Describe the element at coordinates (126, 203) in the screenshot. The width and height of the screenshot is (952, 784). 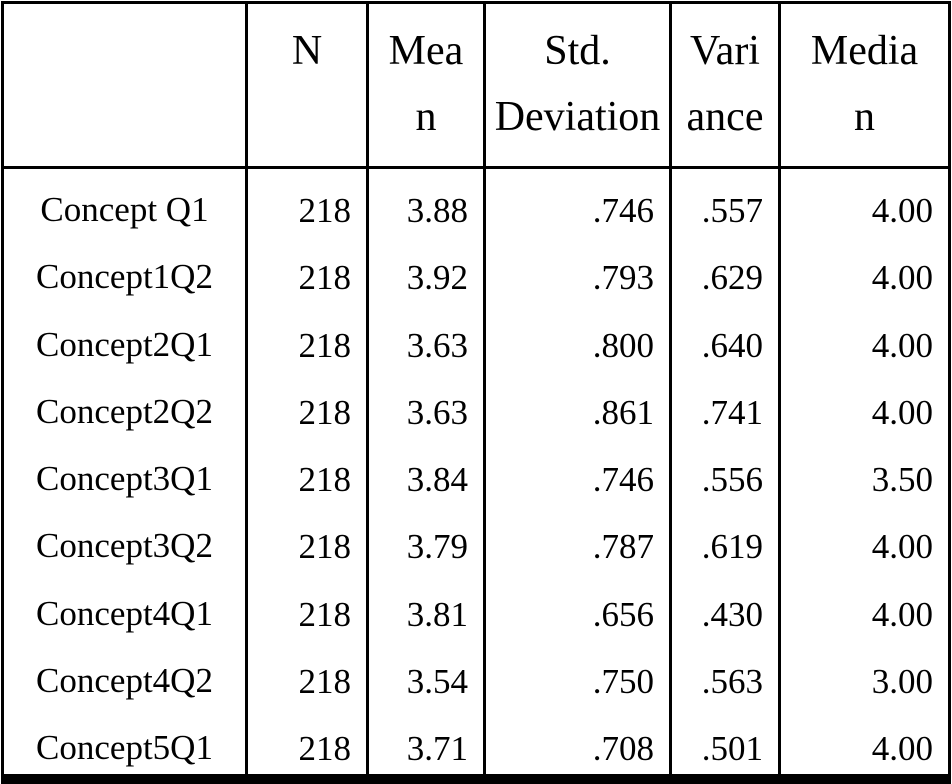
I see `row-label-cell: Concept Q1` at that location.